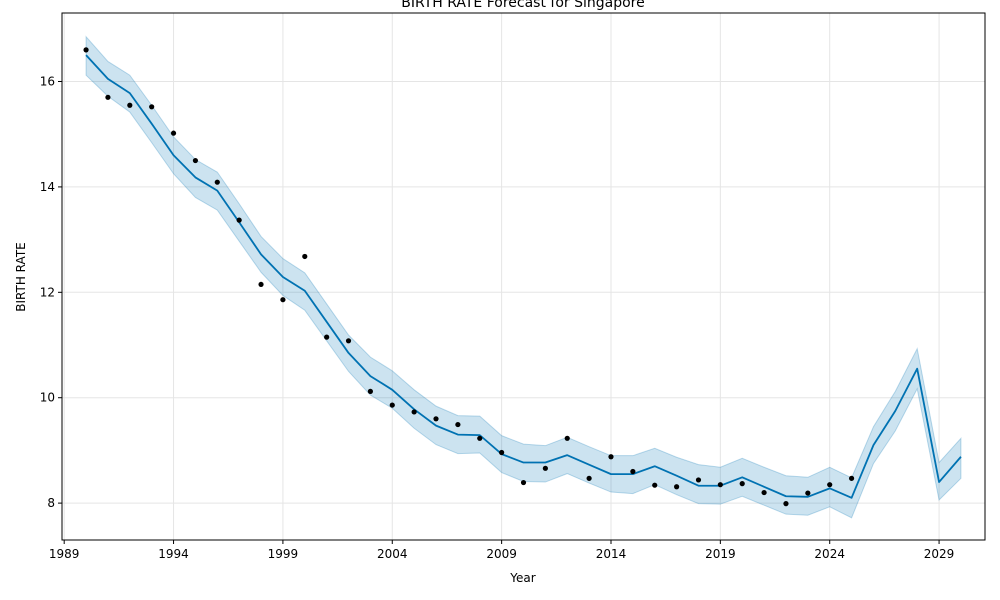  Describe the element at coordinates (829, 554) in the screenshot. I see `x-tick-label: 2024` at that location.